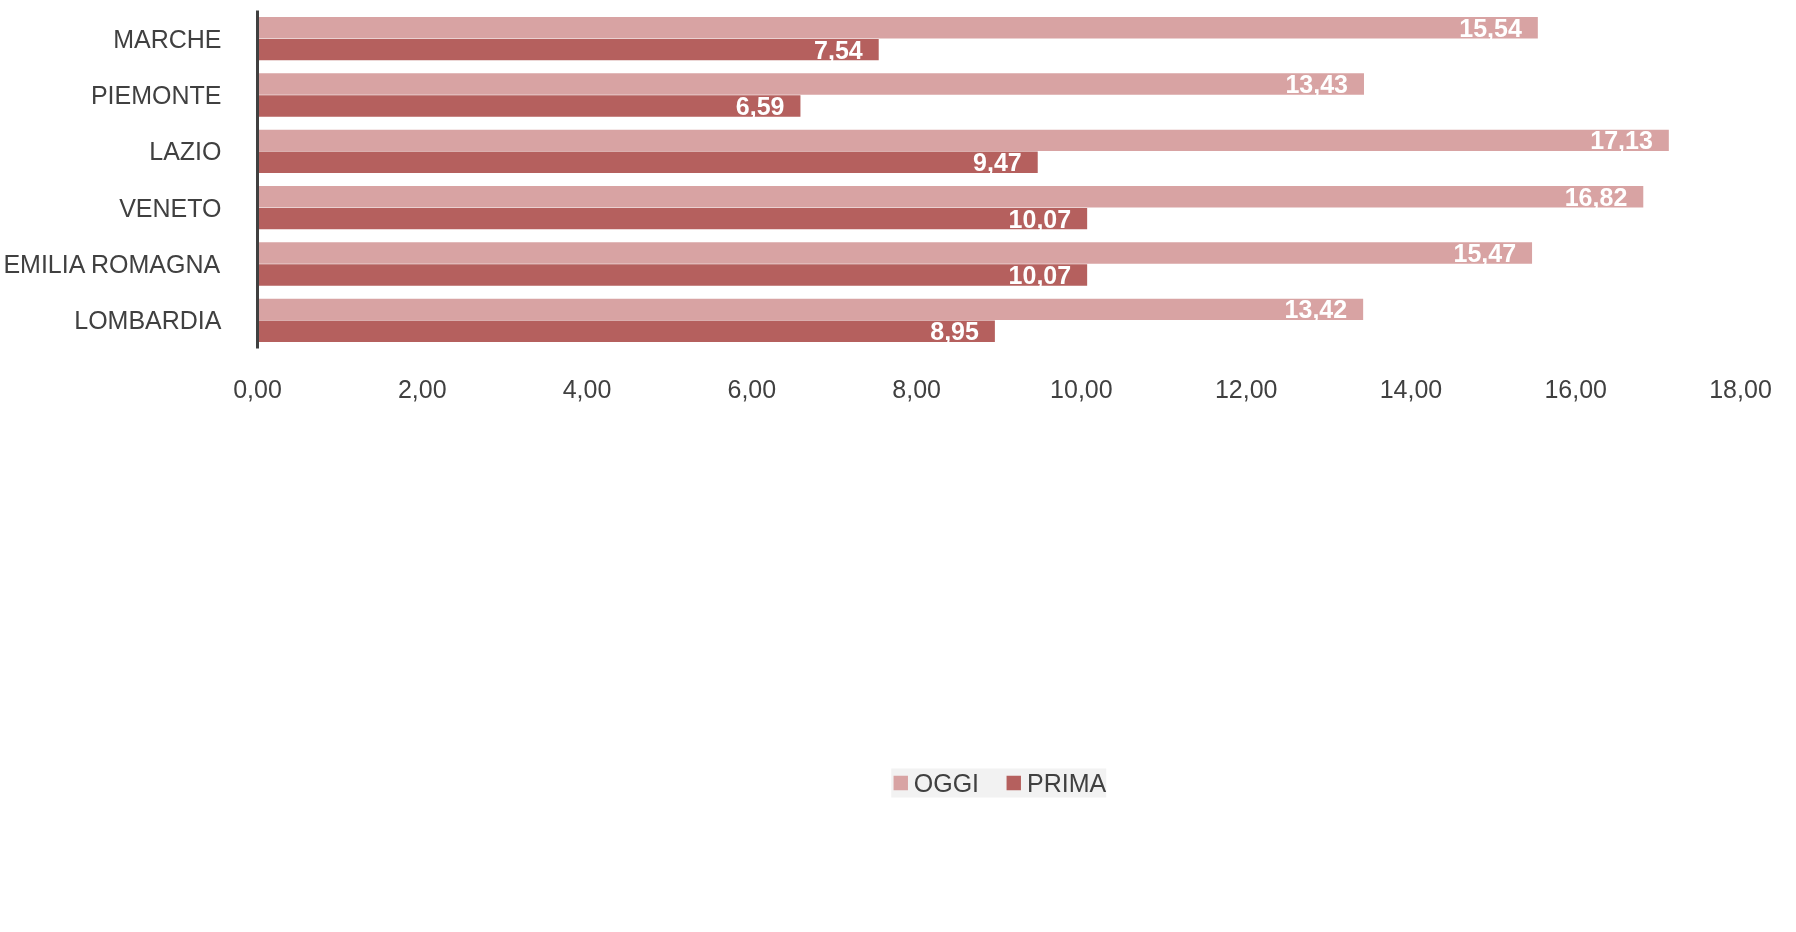 The height and width of the screenshot is (932, 1796). Describe the element at coordinates (946, 783) in the screenshot. I see `legend-label: OGGI` at that location.